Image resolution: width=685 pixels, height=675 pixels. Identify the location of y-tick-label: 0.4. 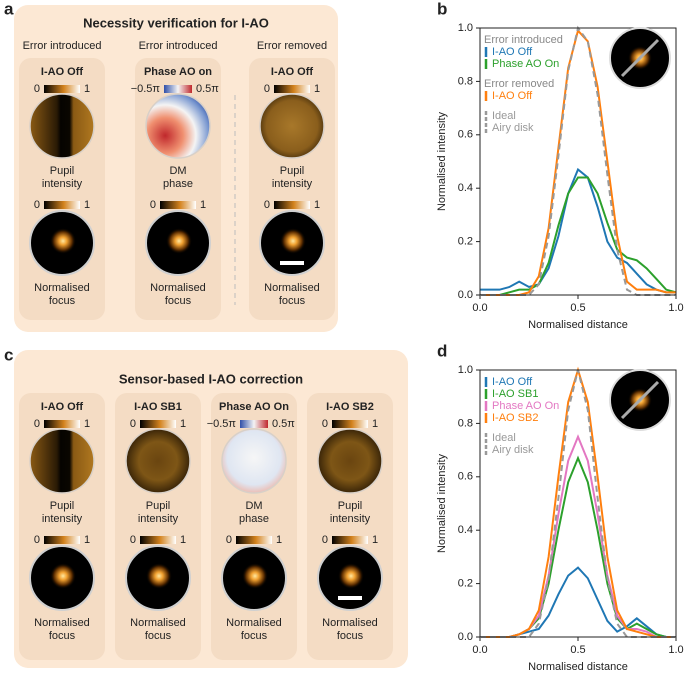
(465, 530).